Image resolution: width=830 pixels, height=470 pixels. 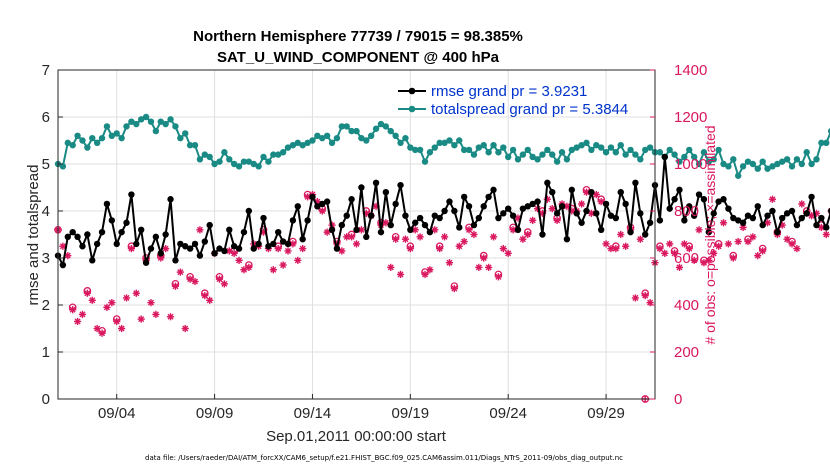 What do you see at coordinates (690, 117) in the screenshot?
I see `y2-tick-label: 1200` at bounding box center [690, 117].